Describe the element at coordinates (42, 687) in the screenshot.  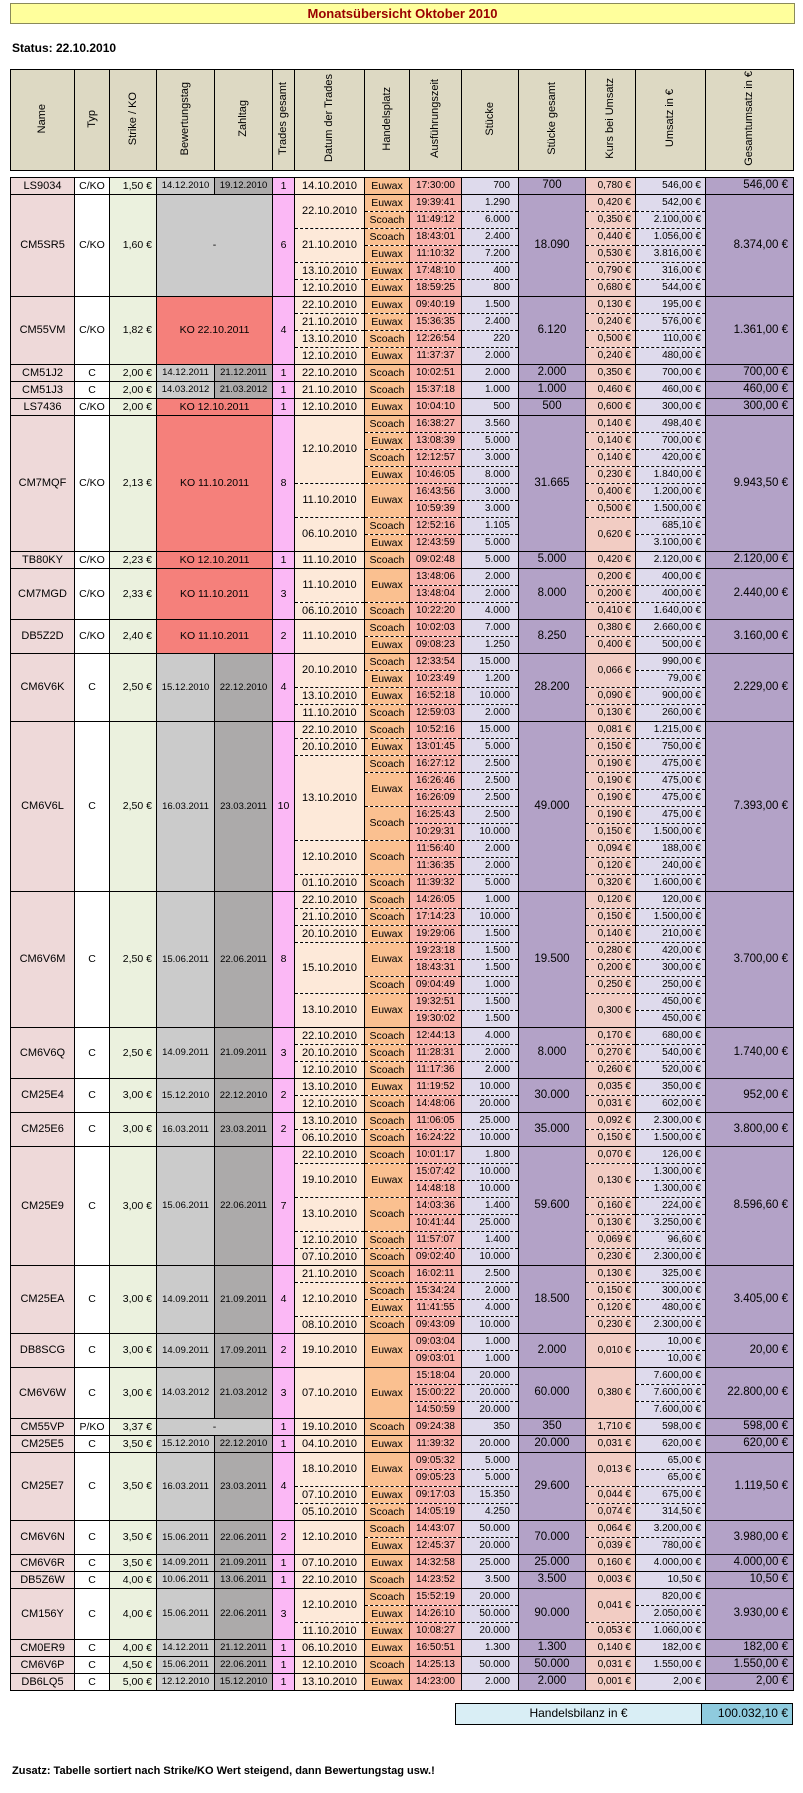
I see `cell-name: CM6V6K` at that location.